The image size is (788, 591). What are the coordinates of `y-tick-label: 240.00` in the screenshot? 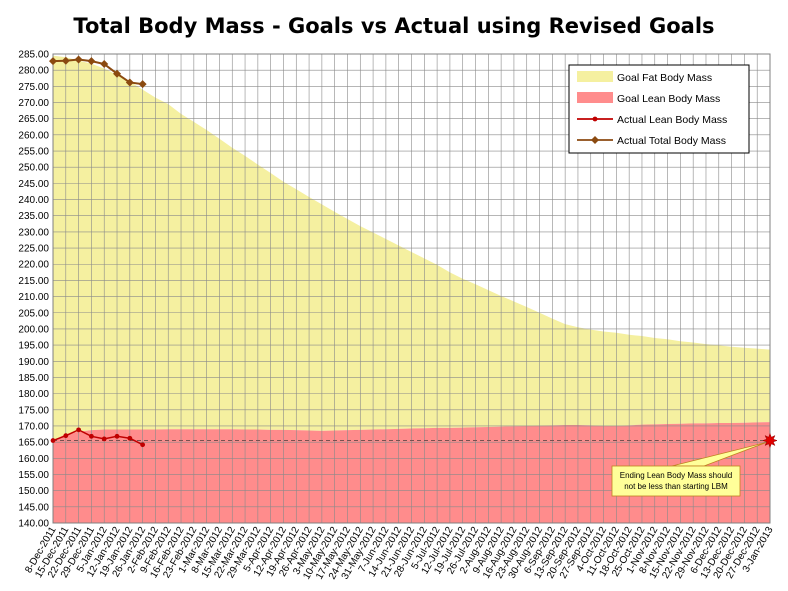 It's located at (33, 200).